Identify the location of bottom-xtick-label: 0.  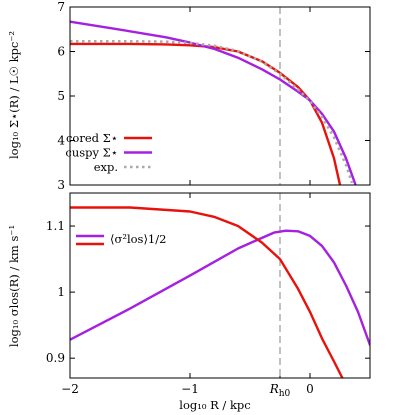
(310, 389).